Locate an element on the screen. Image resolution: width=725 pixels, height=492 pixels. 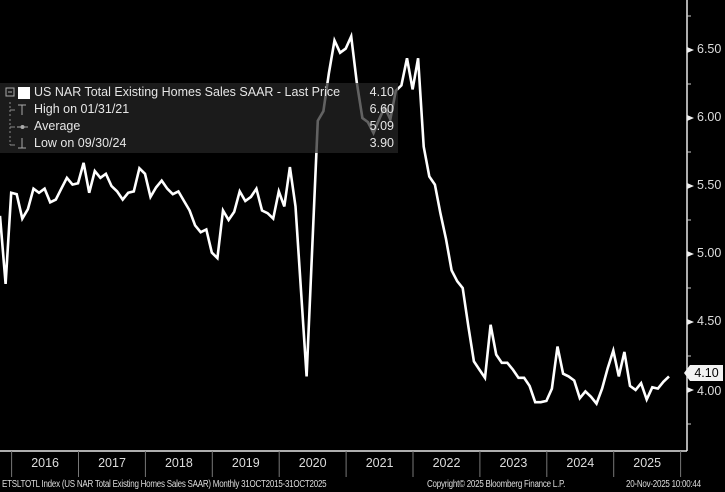
x-tick-label: 2021 is located at coordinates (379, 463).